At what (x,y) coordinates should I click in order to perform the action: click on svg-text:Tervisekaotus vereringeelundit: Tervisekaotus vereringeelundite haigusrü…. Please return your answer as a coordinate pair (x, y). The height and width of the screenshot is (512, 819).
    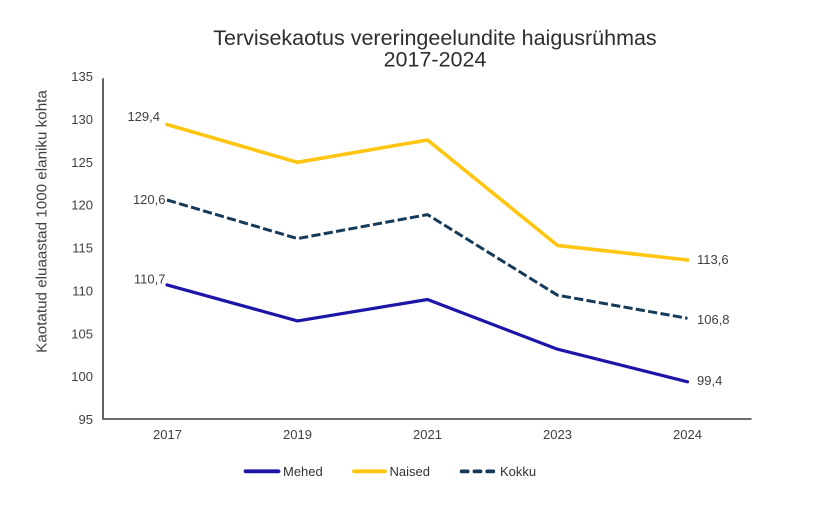
    Looking at the image, I should click on (434, 38).